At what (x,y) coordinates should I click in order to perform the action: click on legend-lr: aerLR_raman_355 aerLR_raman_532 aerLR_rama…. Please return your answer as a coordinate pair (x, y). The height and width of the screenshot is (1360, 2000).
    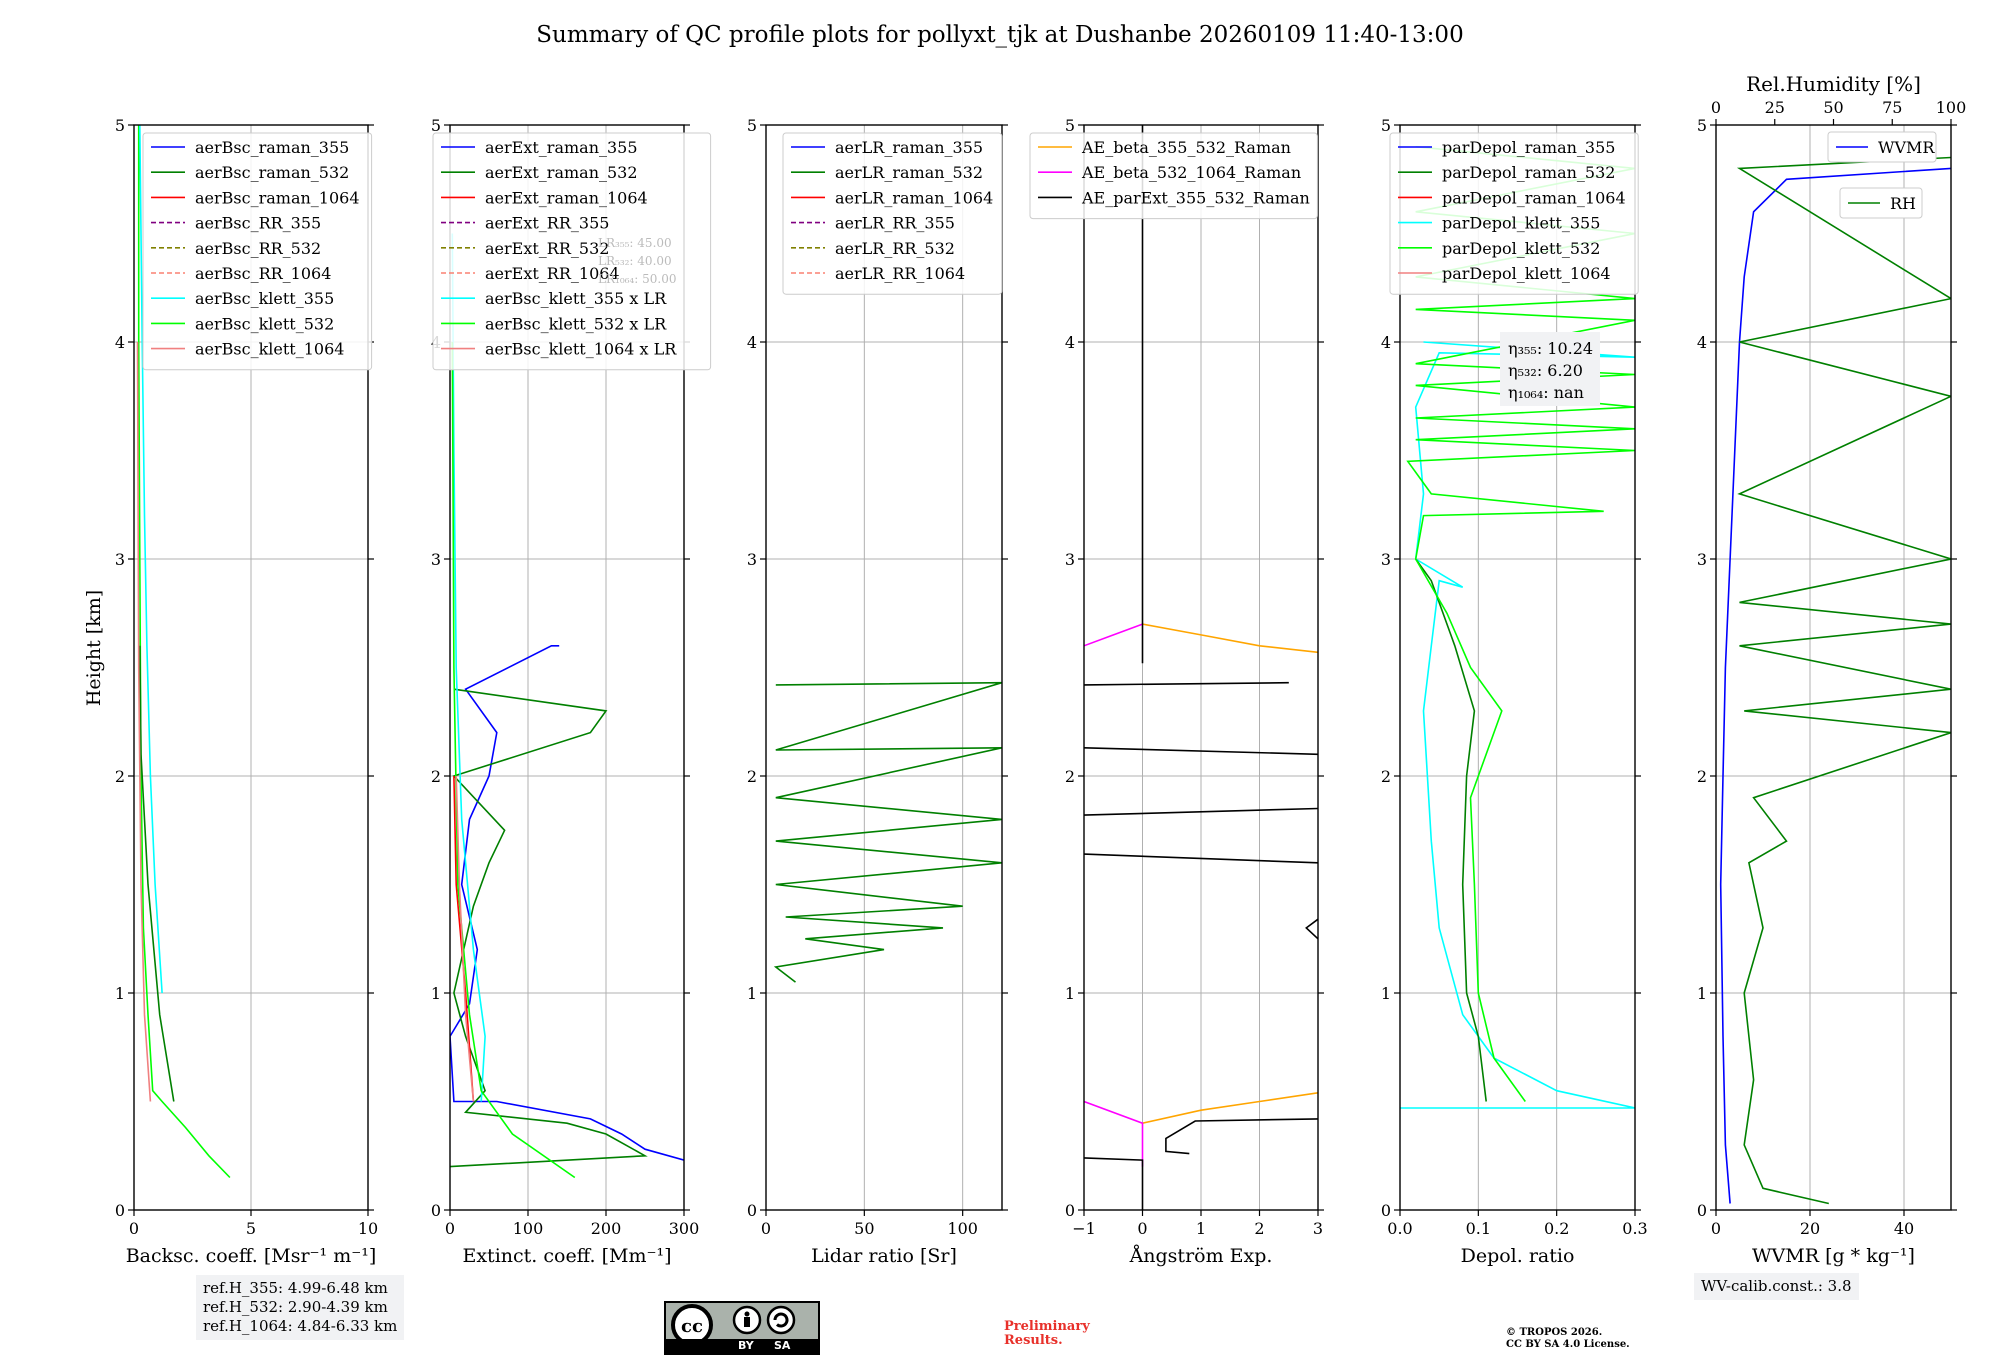
    Looking at the image, I should click on (892, 213).